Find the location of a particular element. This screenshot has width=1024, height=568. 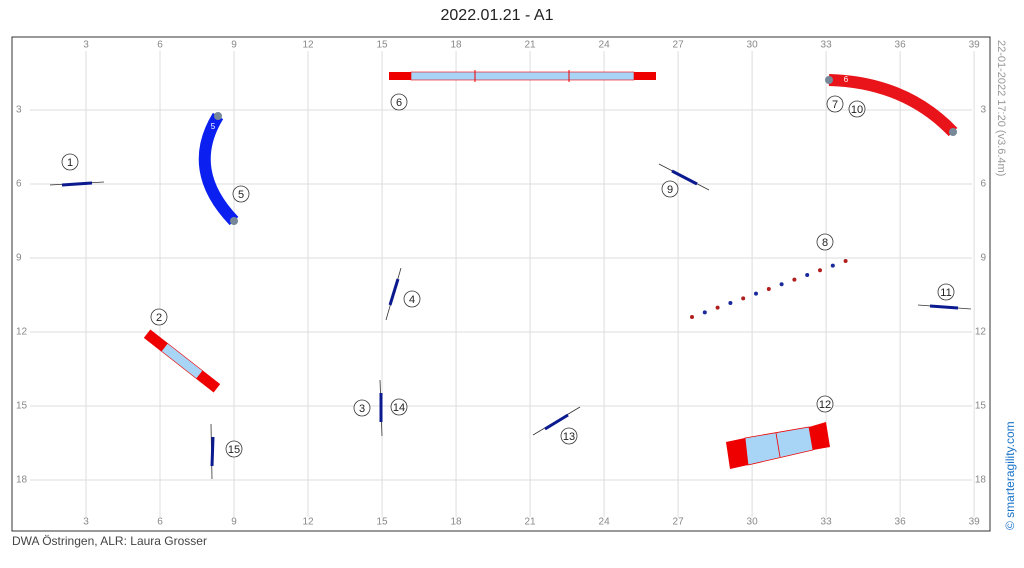

aframe-body is located at coordinates (779, 446).